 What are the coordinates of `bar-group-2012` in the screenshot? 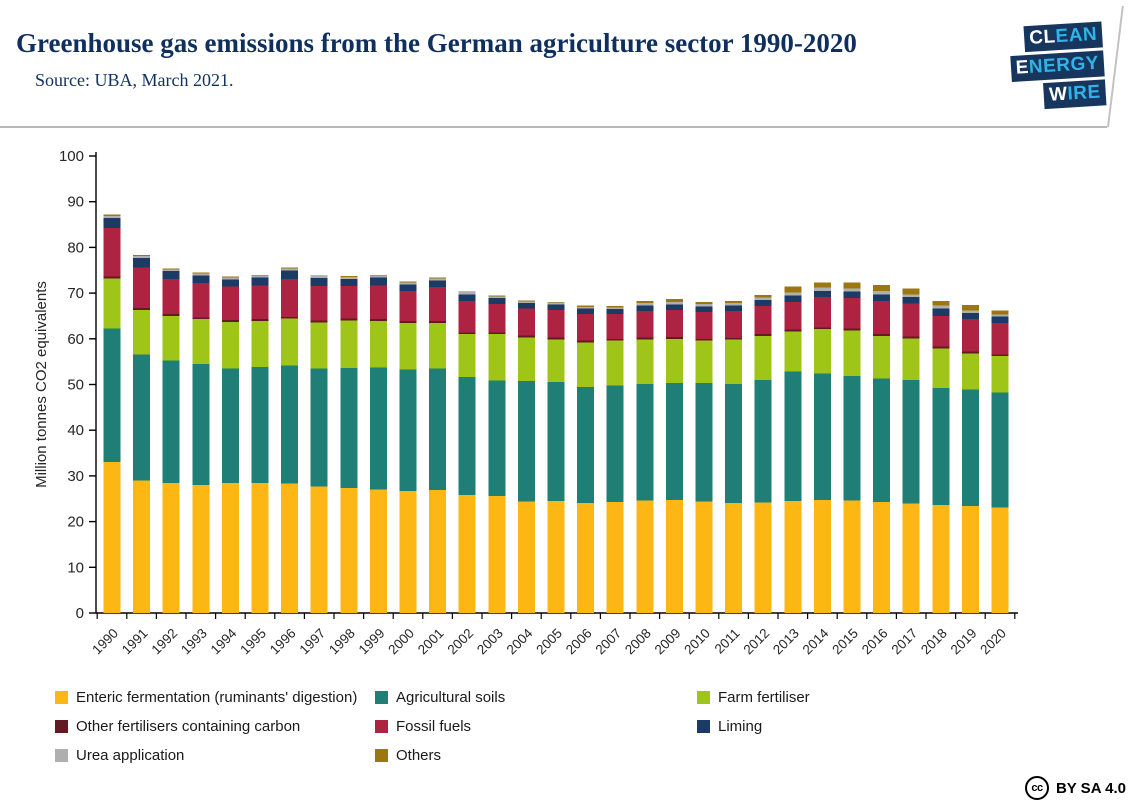 It's located at (763, 453).